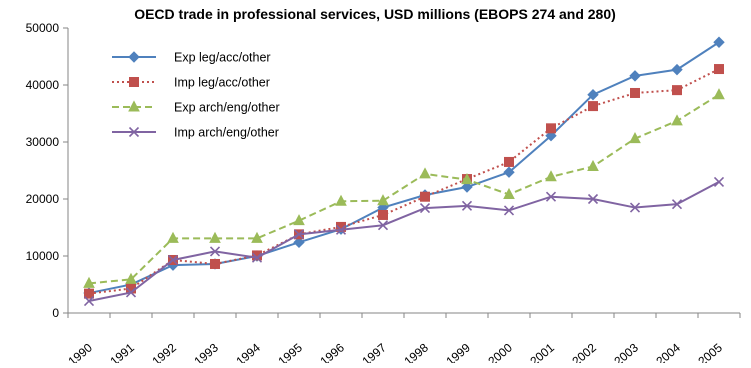 The image size is (751, 368). Describe the element at coordinates (458, 351) in the screenshot. I see `x-tick-label: 1999` at that location.